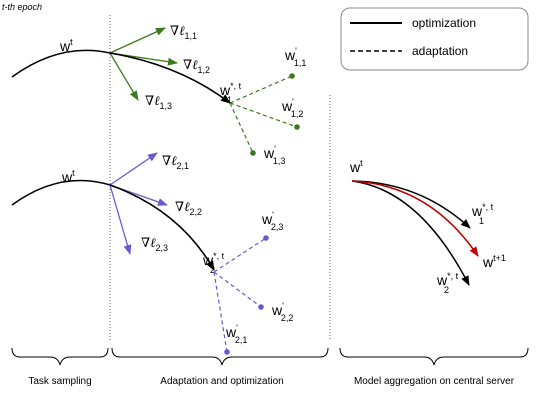  Describe the element at coordinates (446, 290) in the screenshot. I see `w2-star-sub-agg: 2` at that location.